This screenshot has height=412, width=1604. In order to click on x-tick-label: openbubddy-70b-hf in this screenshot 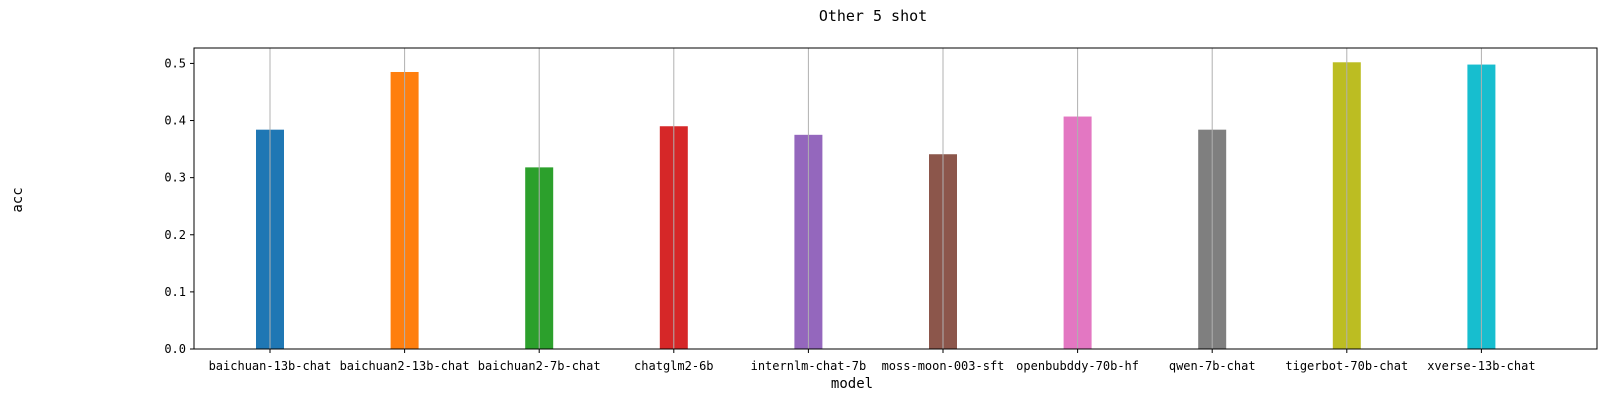, I will do `click(1077, 366)`.